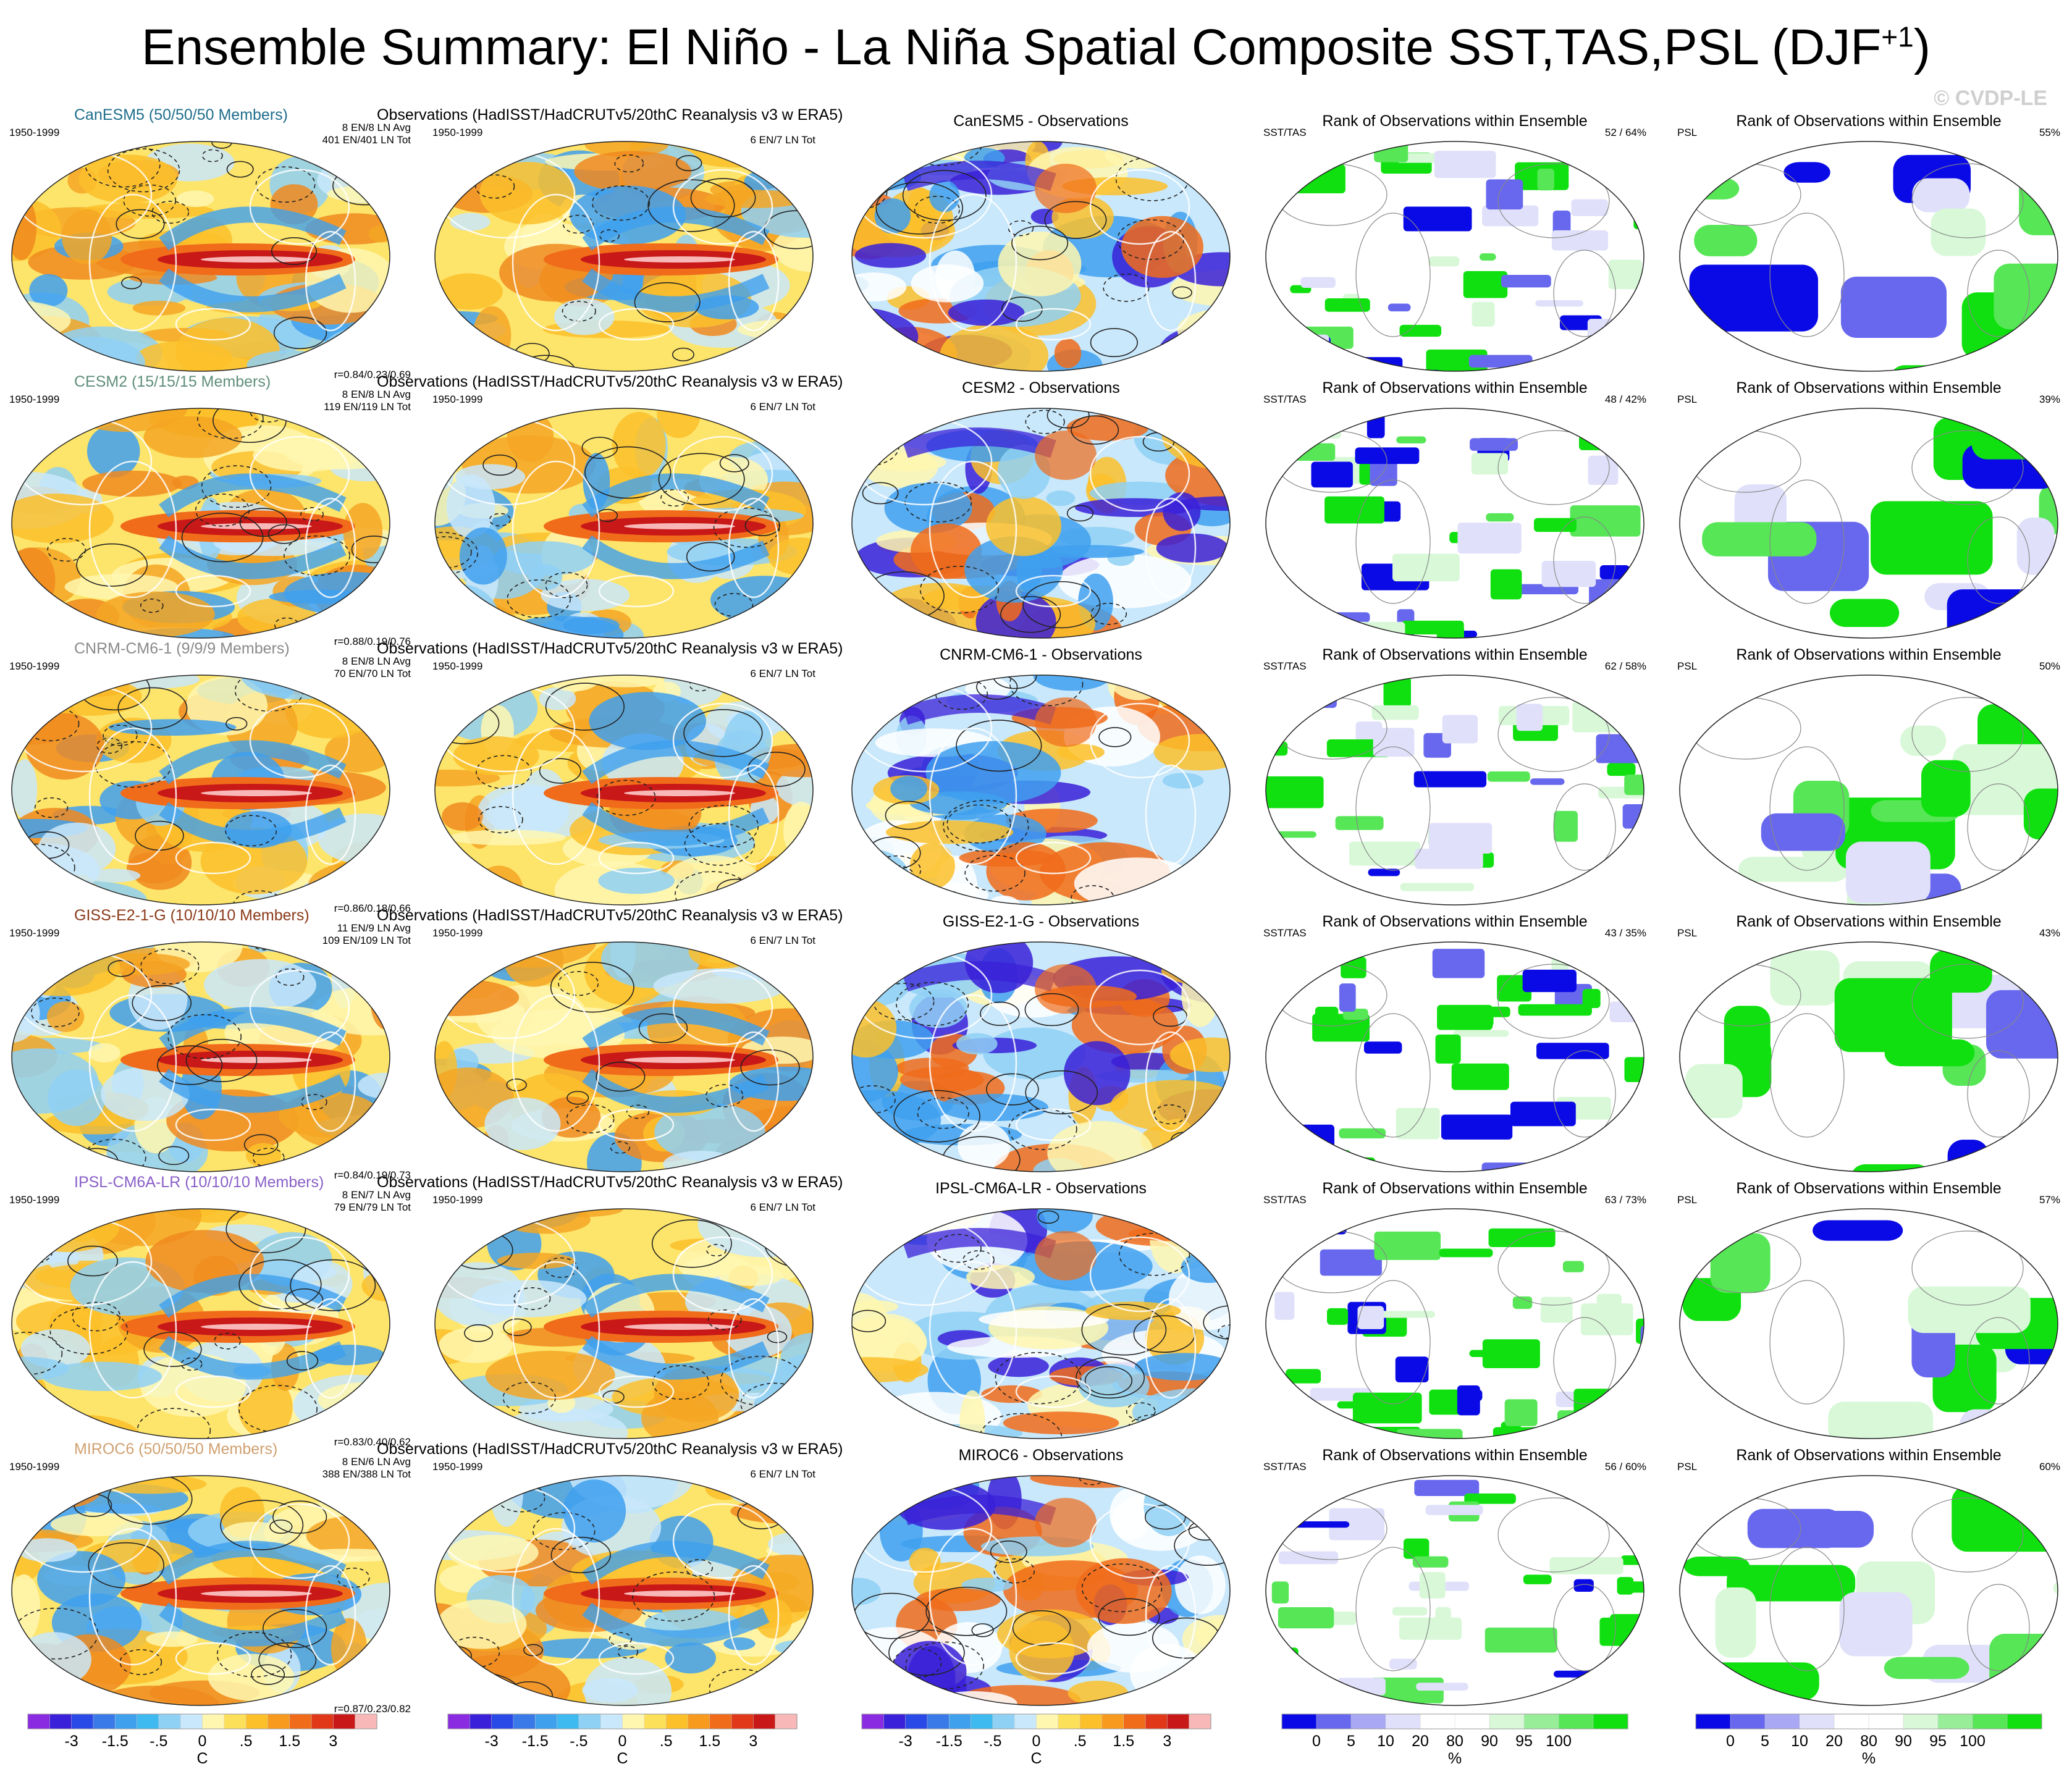 The height and width of the screenshot is (1782, 2072). What do you see at coordinates (1922, 47) in the screenshot?
I see `figure-title-close: )` at bounding box center [1922, 47].